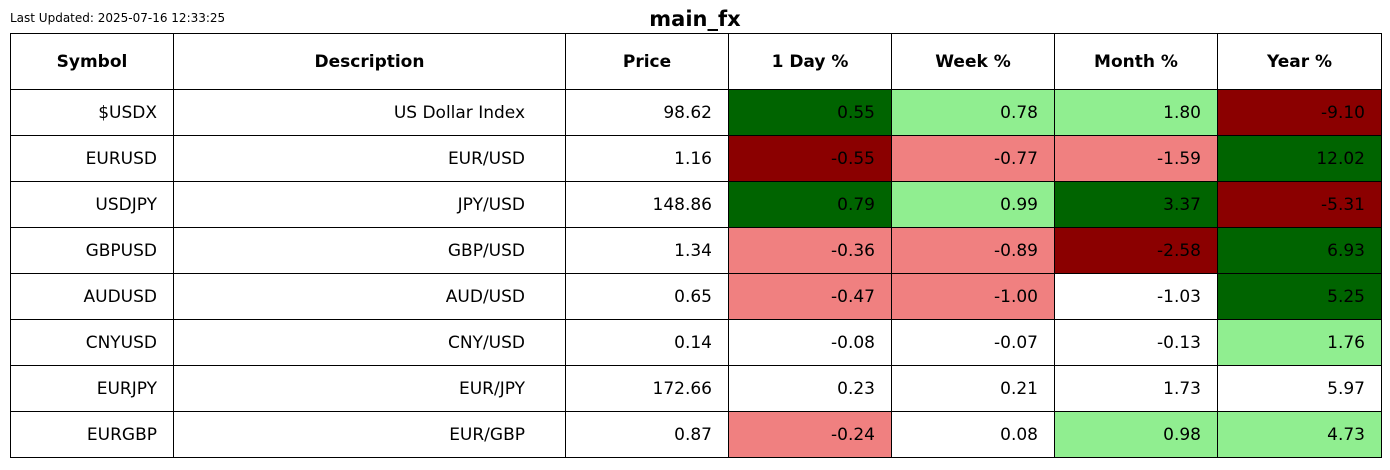 Image resolution: width=1390 pixels, height=470 pixels. I want to click on year-change-cell: 1.76, so click(1299, 342).